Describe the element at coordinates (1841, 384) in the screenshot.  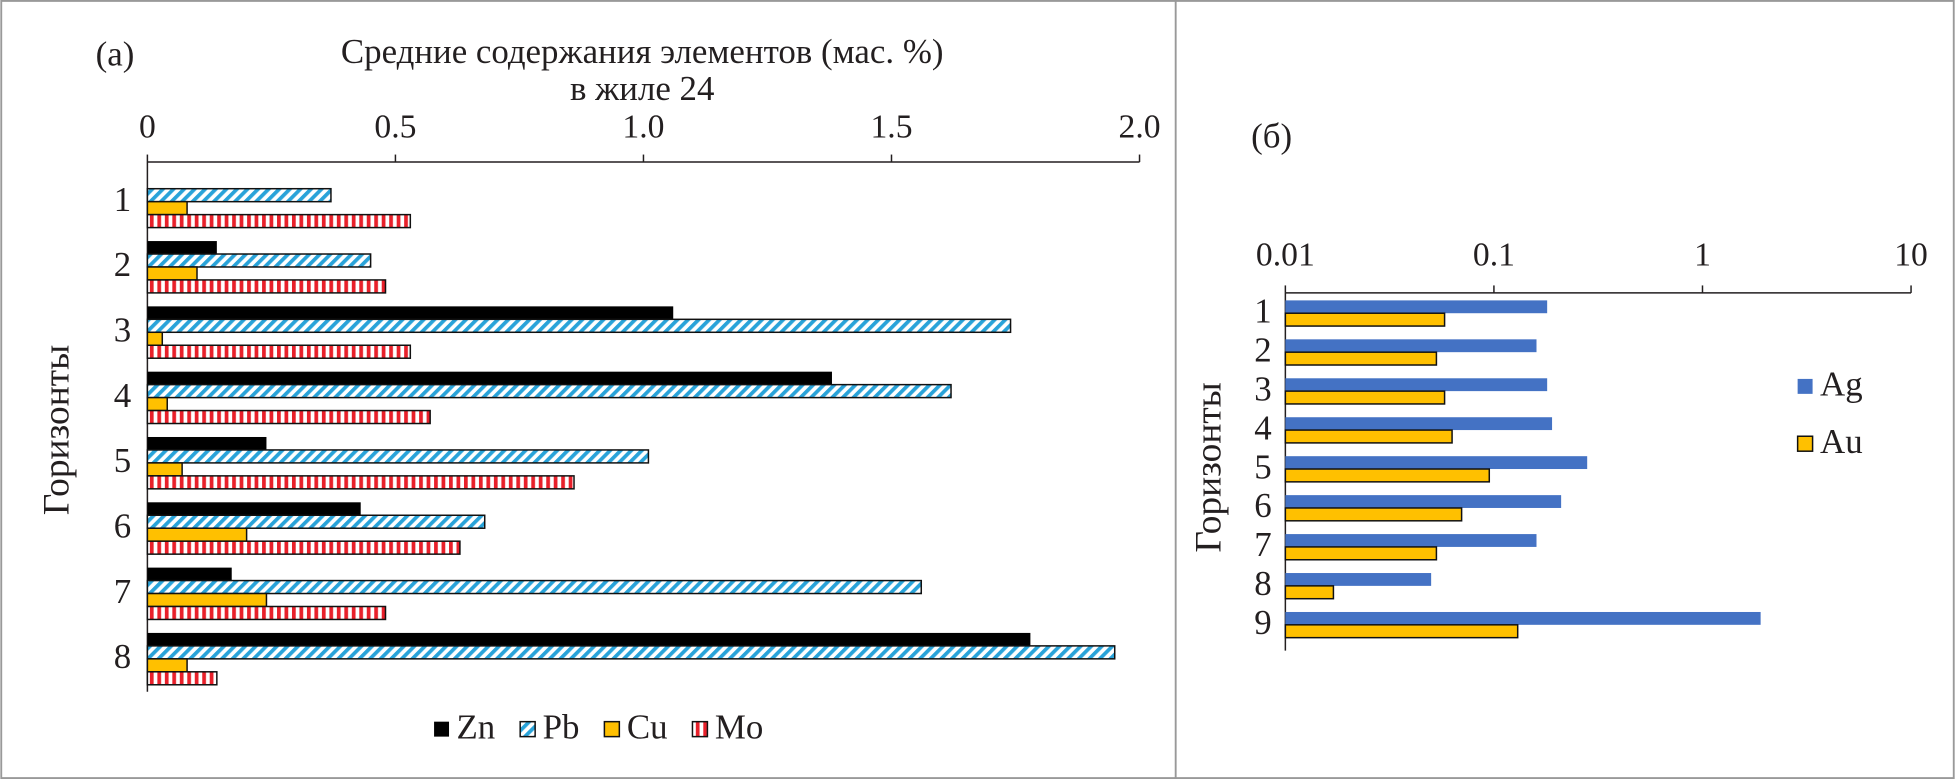
I see `legend-label: Ag` at that location.